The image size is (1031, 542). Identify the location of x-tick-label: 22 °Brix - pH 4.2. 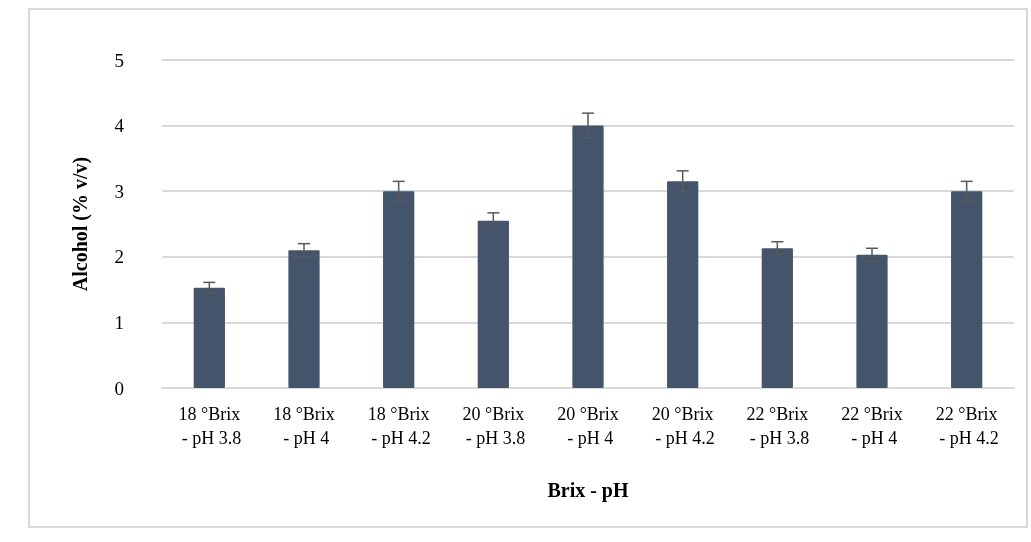
(966, 426).